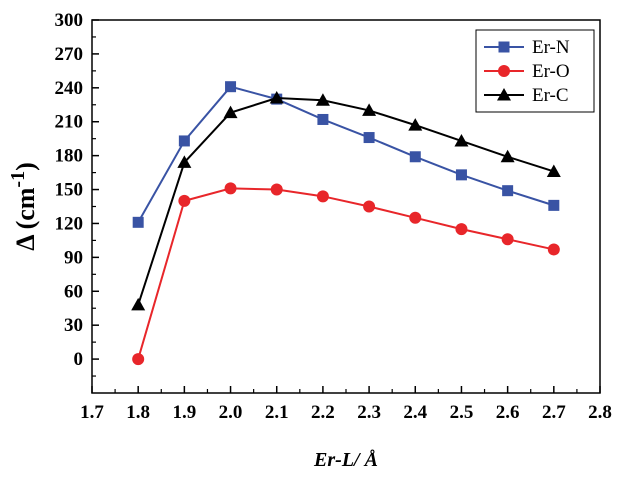  Describe the element at coordinates (138, 412) in the screenshot. I see `x-tick-label: 1.8` at that location.